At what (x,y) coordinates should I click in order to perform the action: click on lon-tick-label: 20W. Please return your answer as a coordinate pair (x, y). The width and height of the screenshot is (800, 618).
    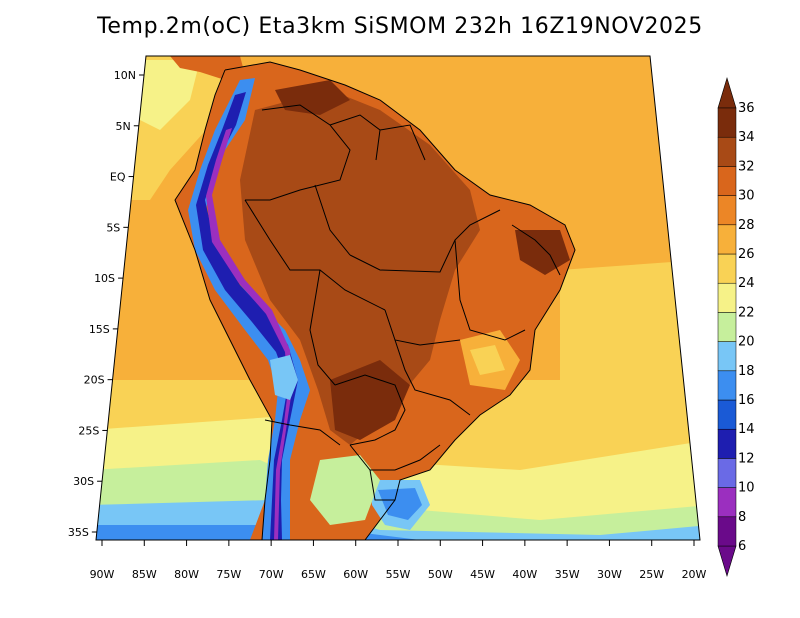
    Looking at the image, I should click on (694, 574).